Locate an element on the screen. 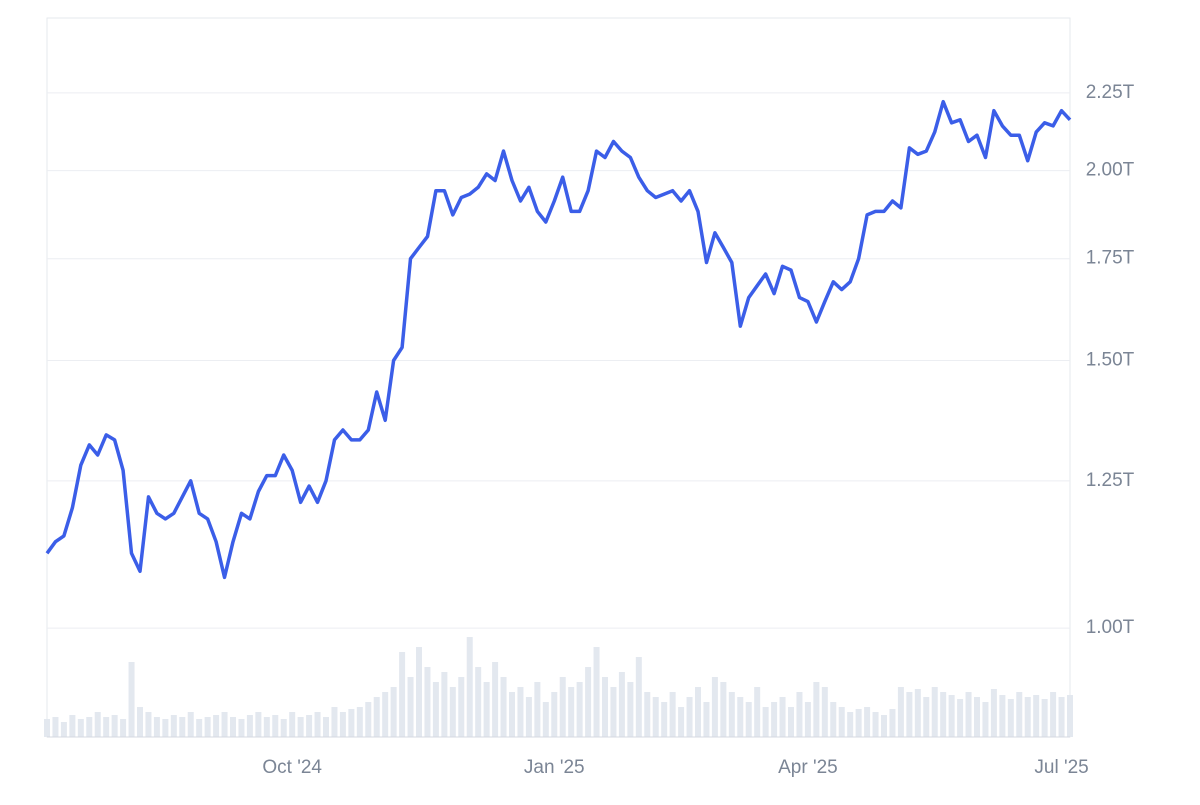 This screenshot has height=805, width=1200. x-tick-label: Apr '25 is located at coordinates (808, 767).